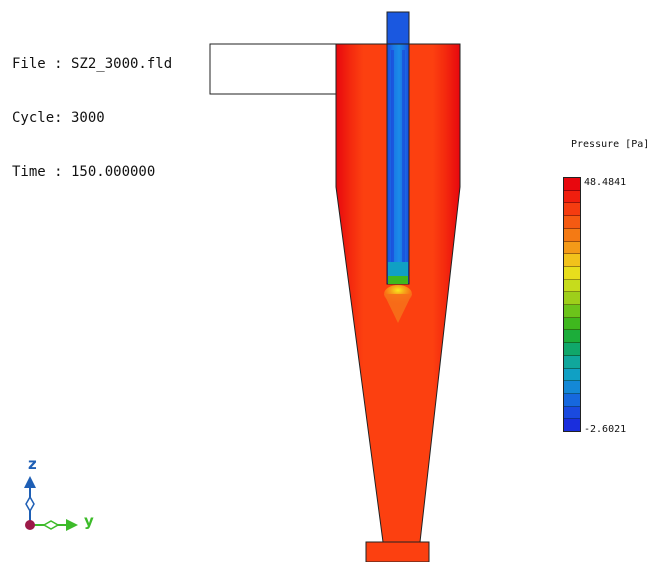 This screenshot has width=657, height=562. I want to click on pipe-bottom-green, so click(398, 280).